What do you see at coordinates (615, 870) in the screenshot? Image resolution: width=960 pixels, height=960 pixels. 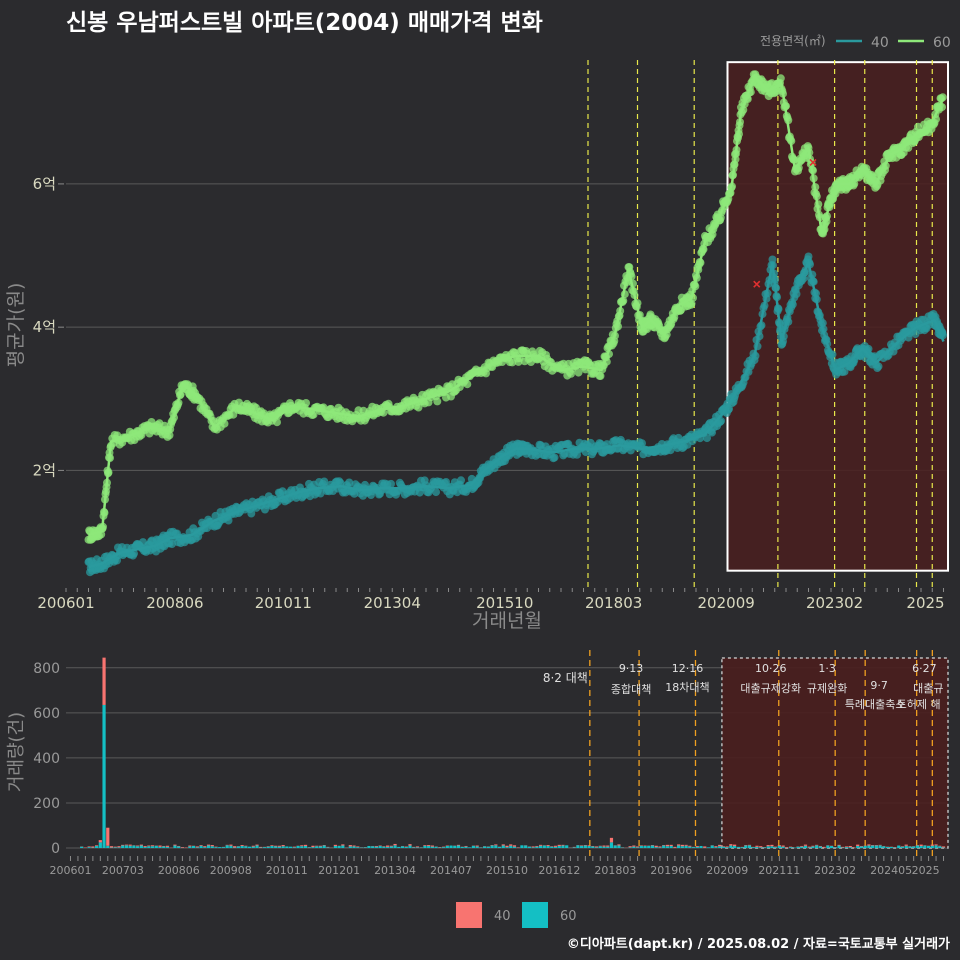 I see `bottom-x-tick-label: 201803` at bounding box center [615, 870].